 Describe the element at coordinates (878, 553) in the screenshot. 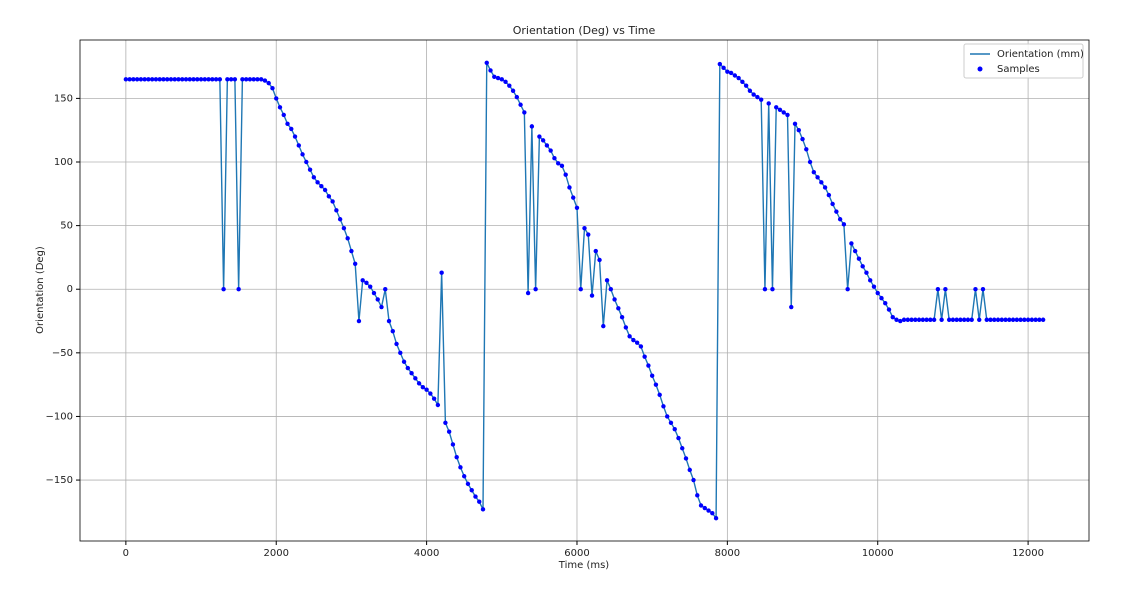

I see `x-tick-label: 10000` at that location.